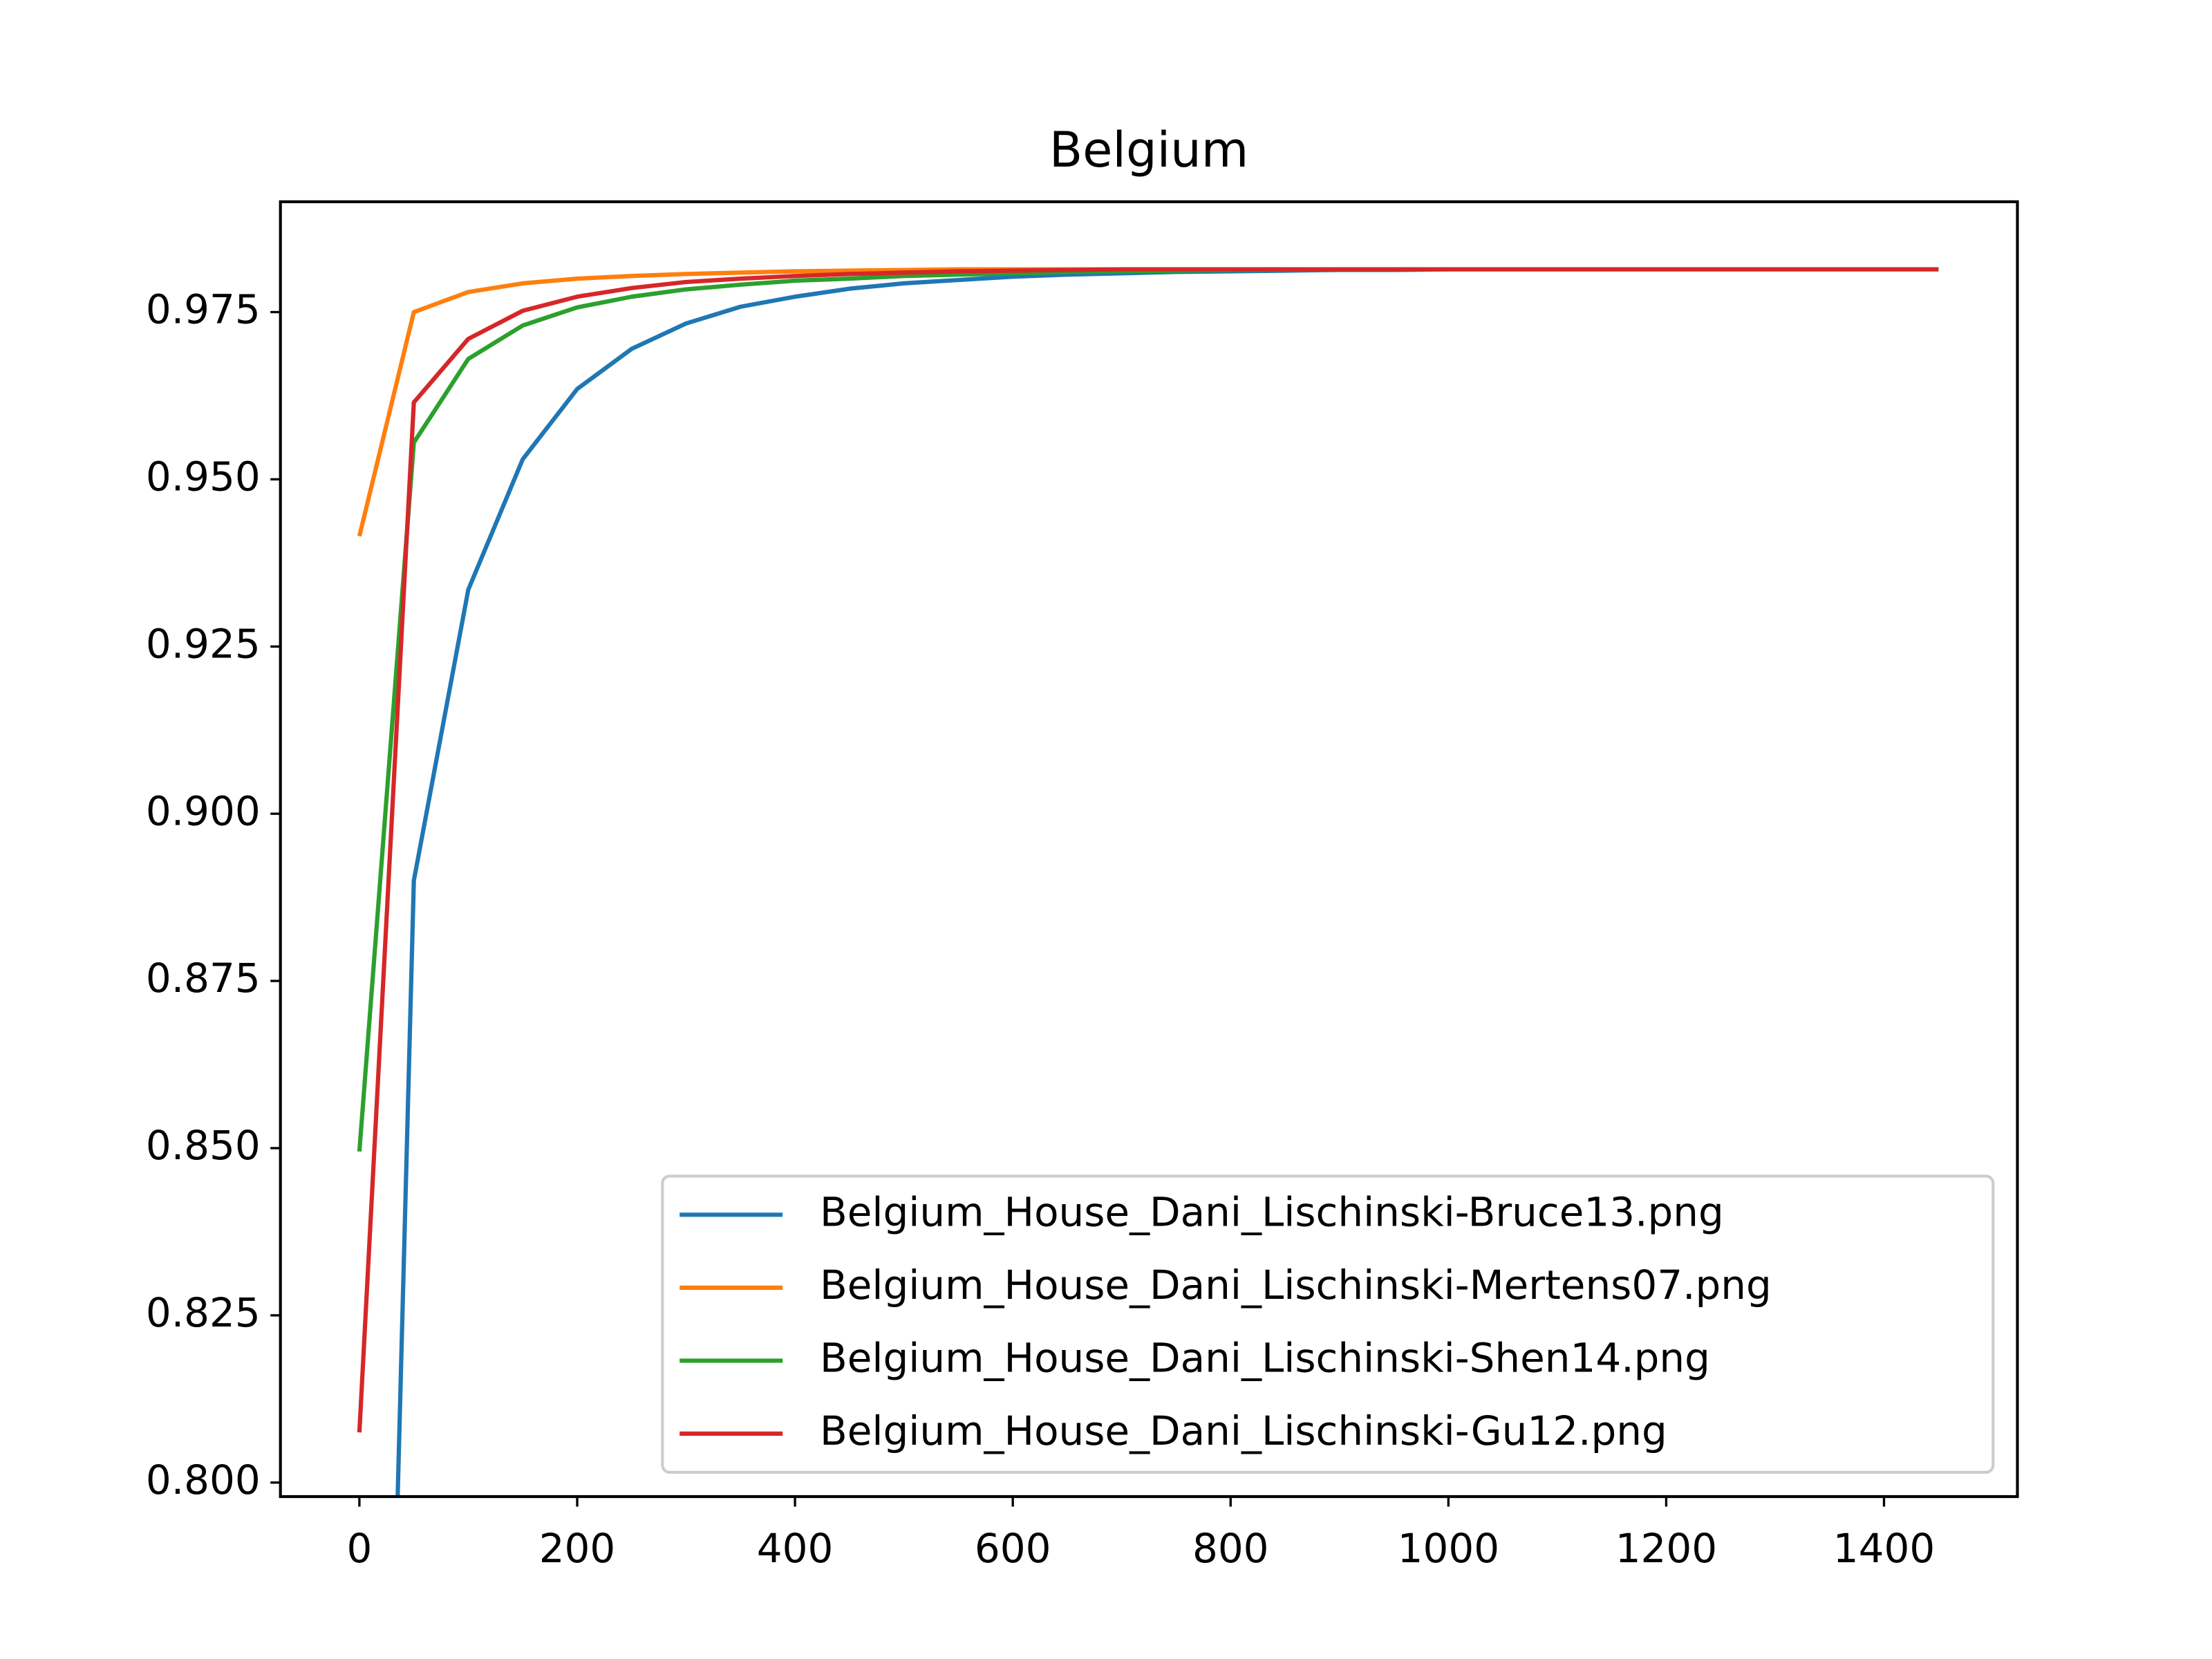 This screenshot has height=1659, width=2212. Describe the element at coordinates (204, 1145) in the screenshot. I see `y-tick-label: 0.850` at that location.